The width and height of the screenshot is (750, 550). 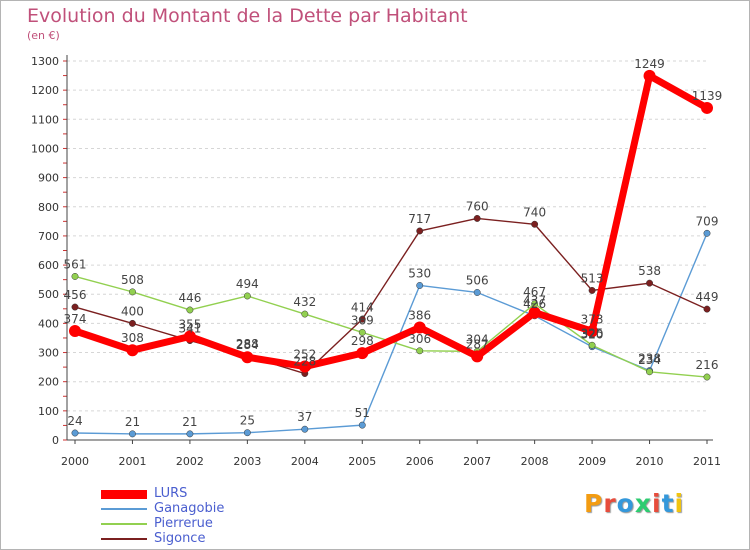 I want to click on legend-label-lurs: LURS, so click(x=171, y=493).